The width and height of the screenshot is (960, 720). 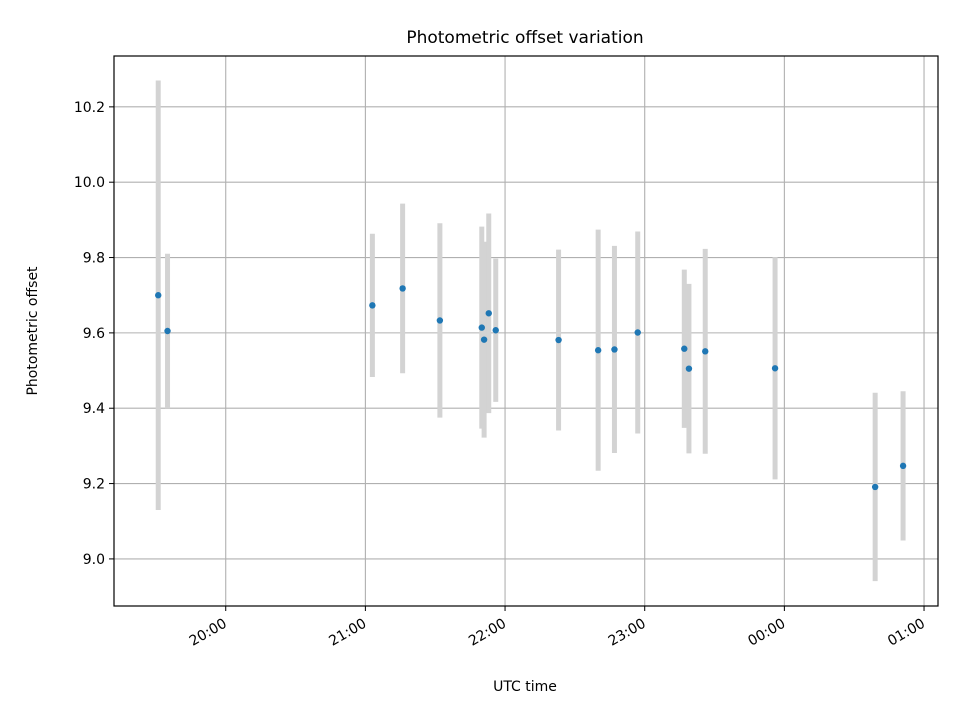 What do you see at coordinates (627, 633) in the screenshot?
I see `x-tick-label: 23:00` at bounding box center [627, 633].